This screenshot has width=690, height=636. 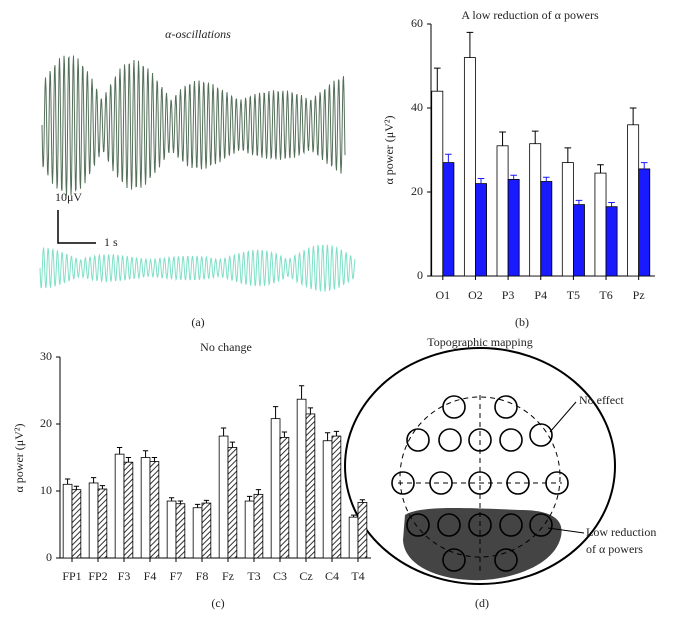 I want to click on x-tick-label: Pz, so click(x=639, y=295).